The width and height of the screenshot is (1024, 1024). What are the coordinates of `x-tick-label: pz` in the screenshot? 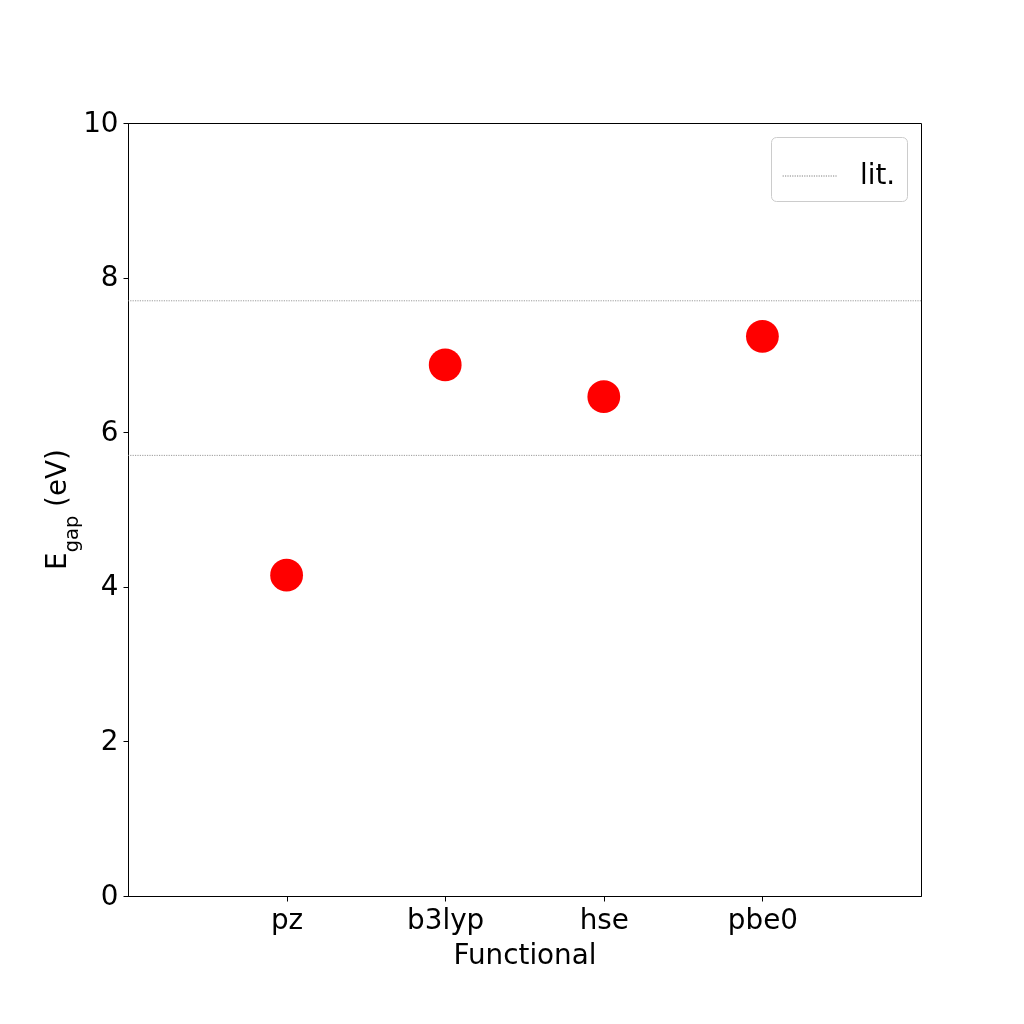 It's located at (287, 919).